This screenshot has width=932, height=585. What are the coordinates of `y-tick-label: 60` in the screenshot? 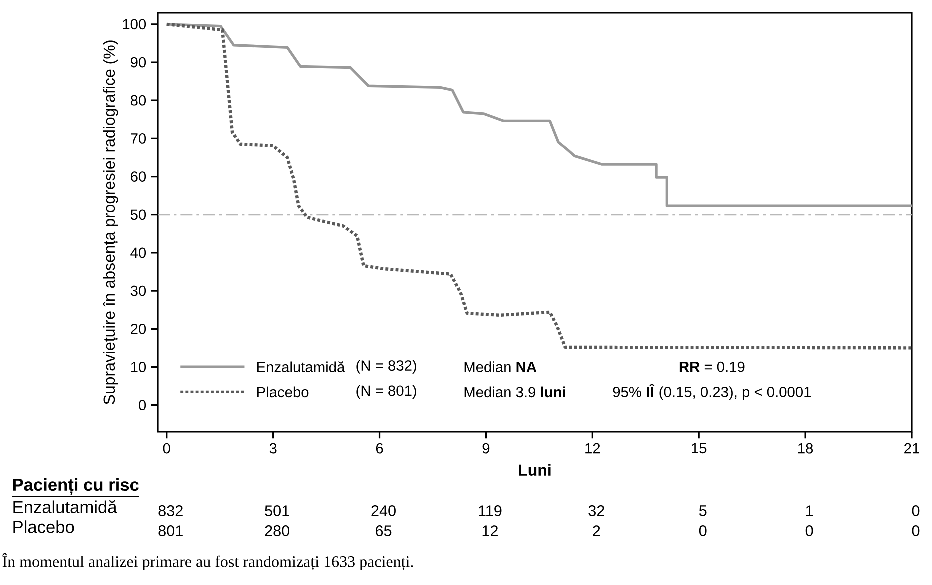 It's located at (138, 177).